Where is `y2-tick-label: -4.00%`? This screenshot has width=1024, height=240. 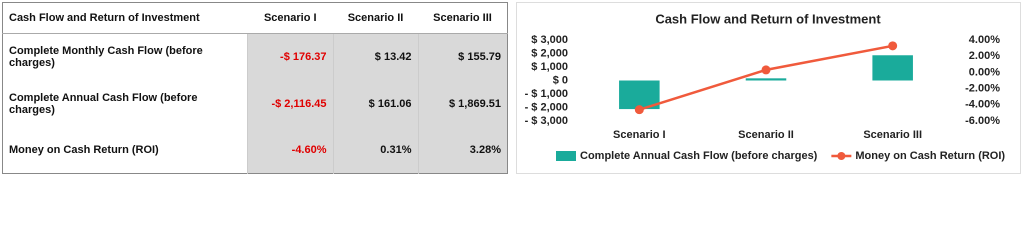
y2-tick-label: -4.00% is located at coordinates (982, 105).